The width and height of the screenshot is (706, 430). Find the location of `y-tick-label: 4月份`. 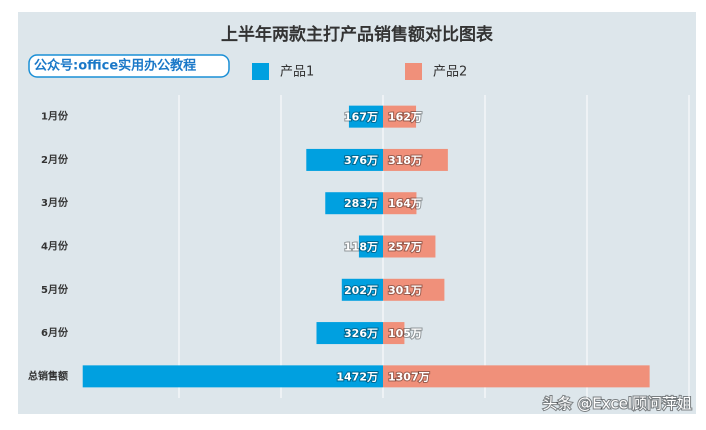

y-tick-label: 4月份 is located at coordinates (55, 246).